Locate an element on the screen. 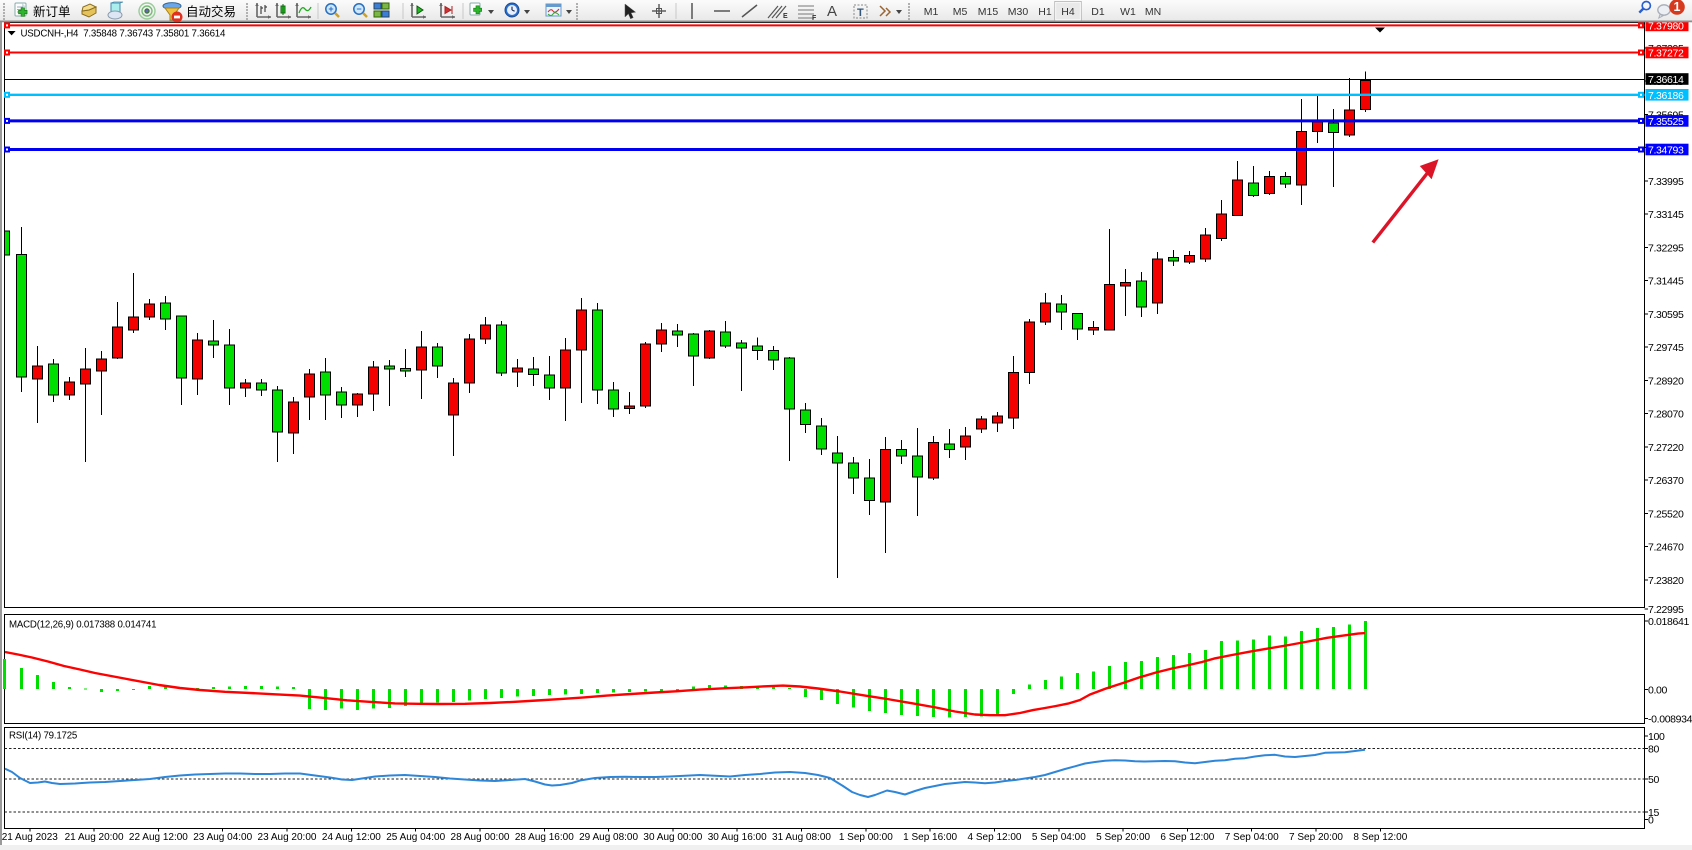 The image size is (1692, 850). svg-text: 6 Sep 12:00 is located at coordinates (1187, 837).